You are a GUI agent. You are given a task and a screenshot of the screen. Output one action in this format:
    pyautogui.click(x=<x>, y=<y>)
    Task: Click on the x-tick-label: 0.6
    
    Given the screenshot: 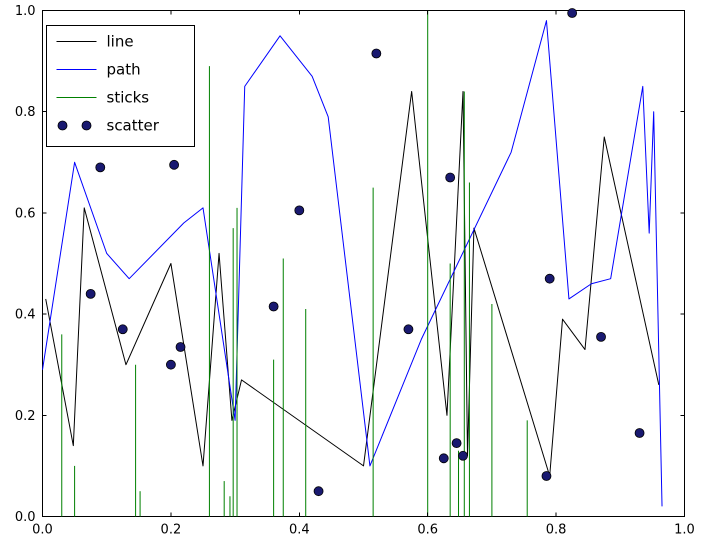 What is the action you would take?
    pyautogui.click(x=427, y=530)
    